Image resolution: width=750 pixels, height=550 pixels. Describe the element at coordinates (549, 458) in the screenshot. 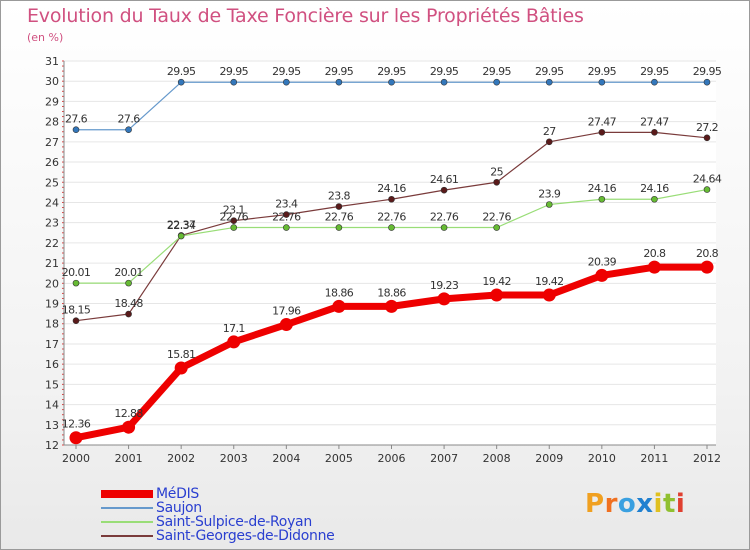

I see `x-tick-label: 2009` at that location.